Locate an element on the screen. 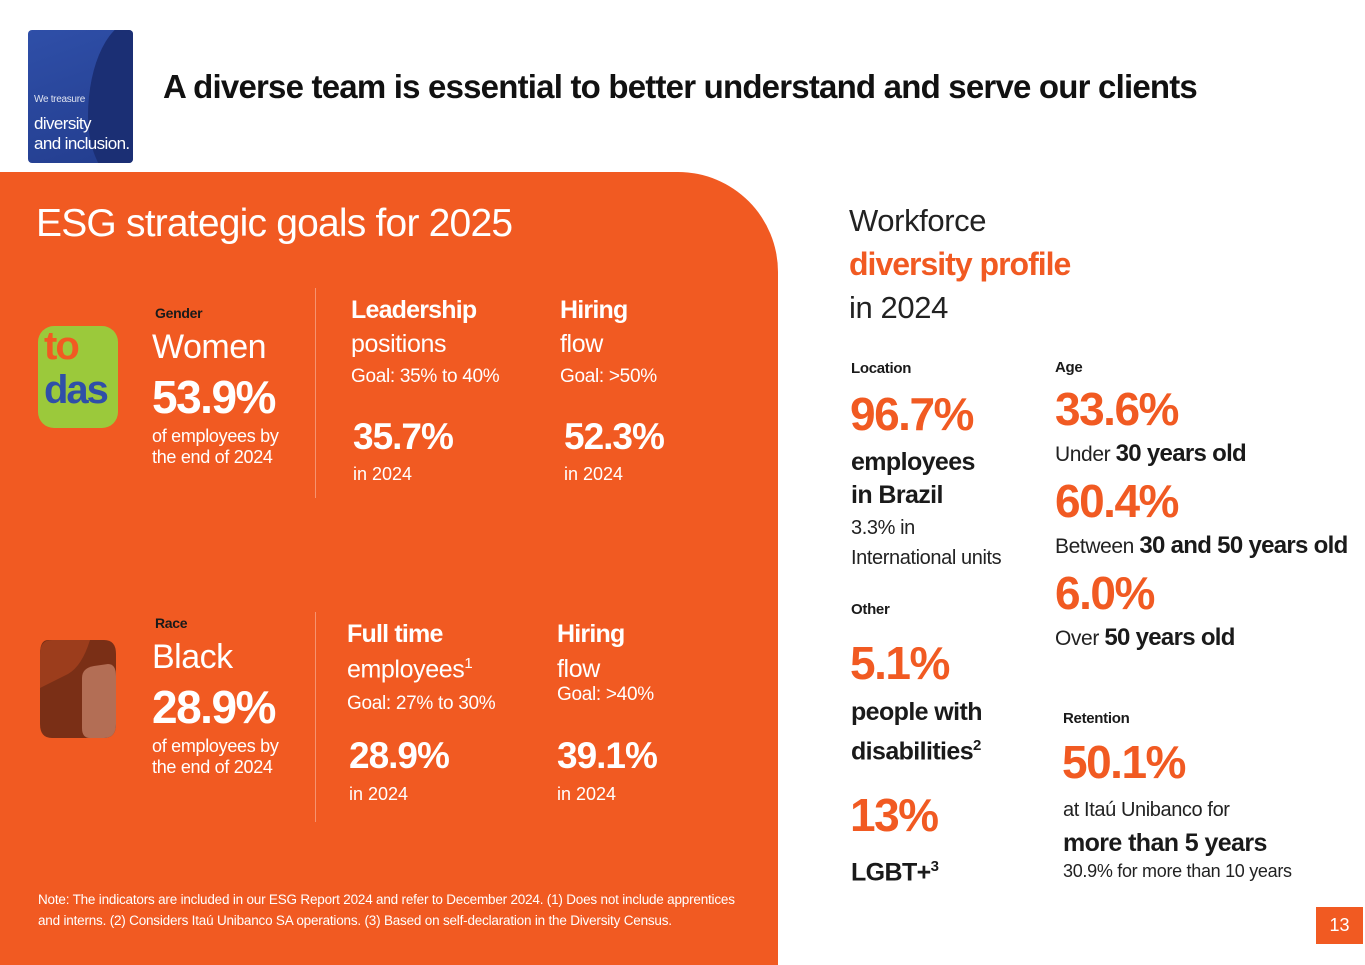 This screenshot has width=1365, height=965. retention-bold: more than 5 years is located at coordinates (1165, 843).